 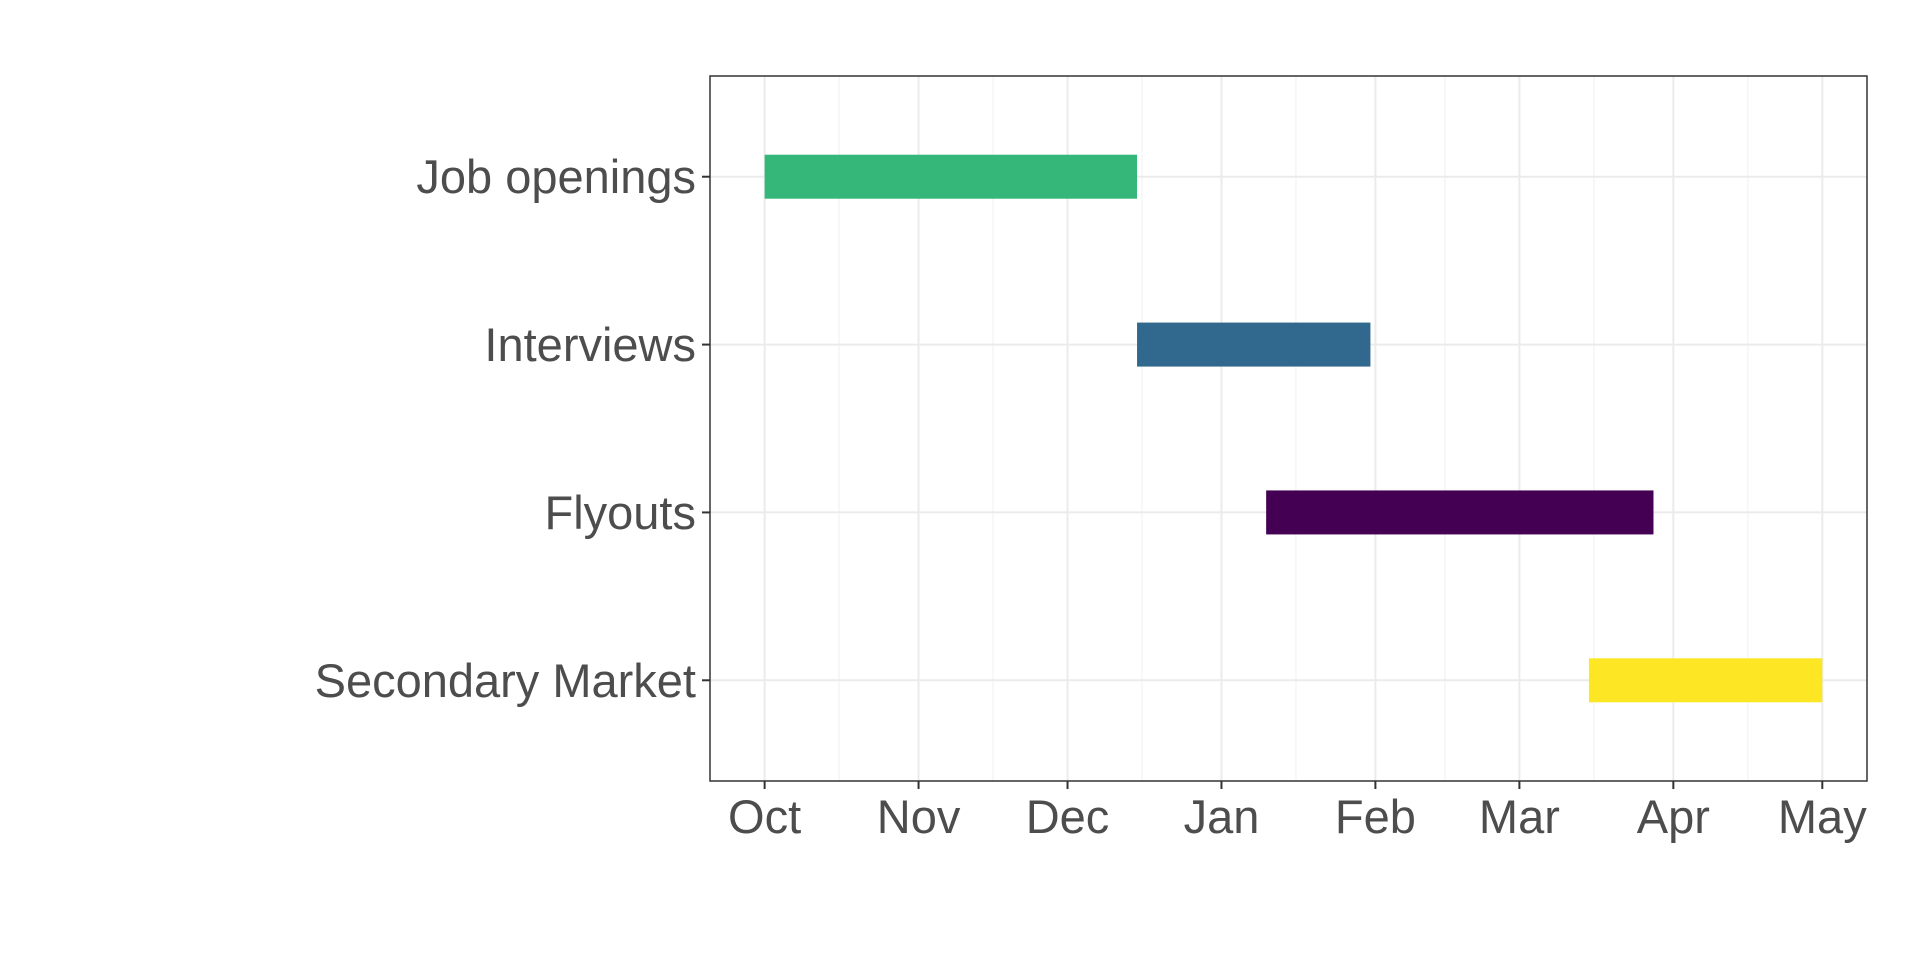 What do you see at coordinates (590, 344) in the screenshot?
I see `y-tick-label: Interviews` at bounding box center [590, 344].